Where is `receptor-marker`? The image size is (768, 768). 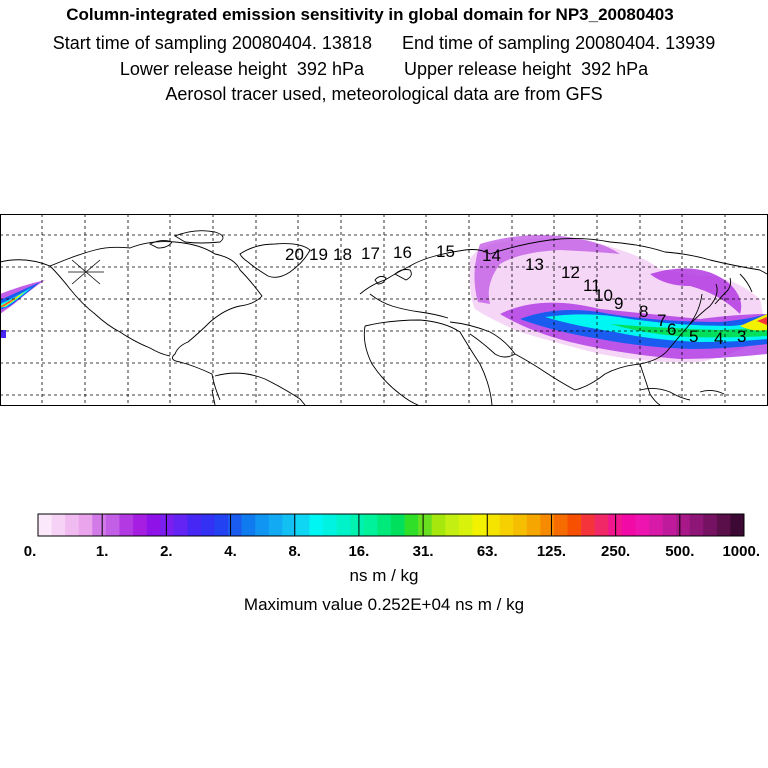
receptor-marker is located at coordinates (86, 272).